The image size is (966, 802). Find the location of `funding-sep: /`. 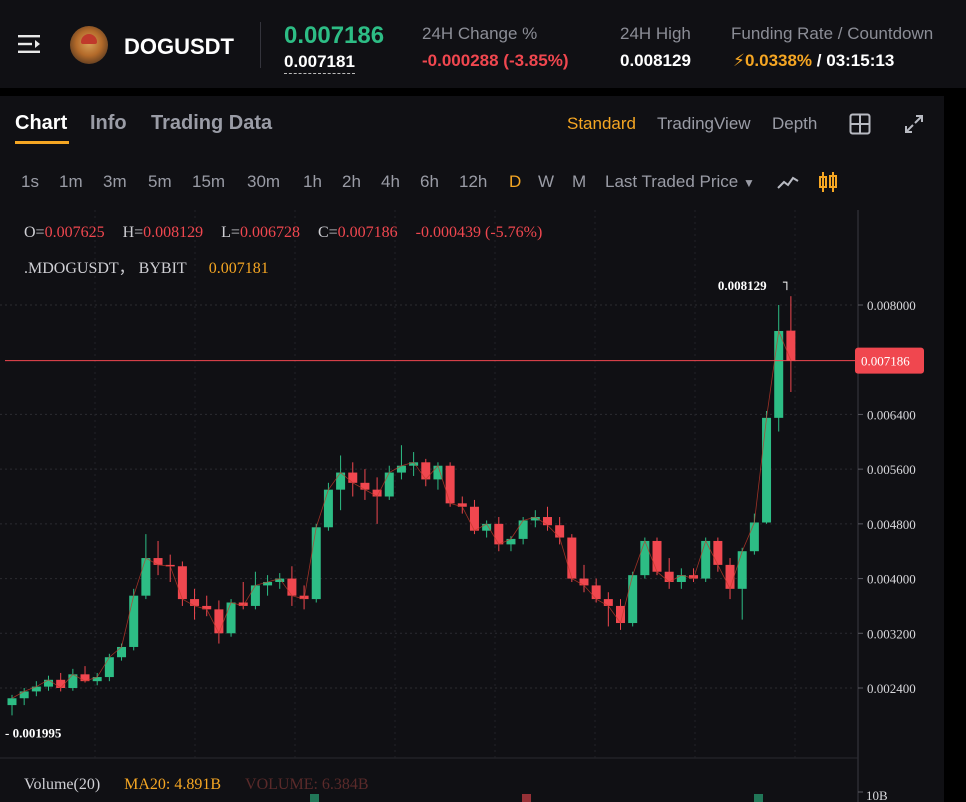

funding-sep: / is located at coordinates (819, 60).